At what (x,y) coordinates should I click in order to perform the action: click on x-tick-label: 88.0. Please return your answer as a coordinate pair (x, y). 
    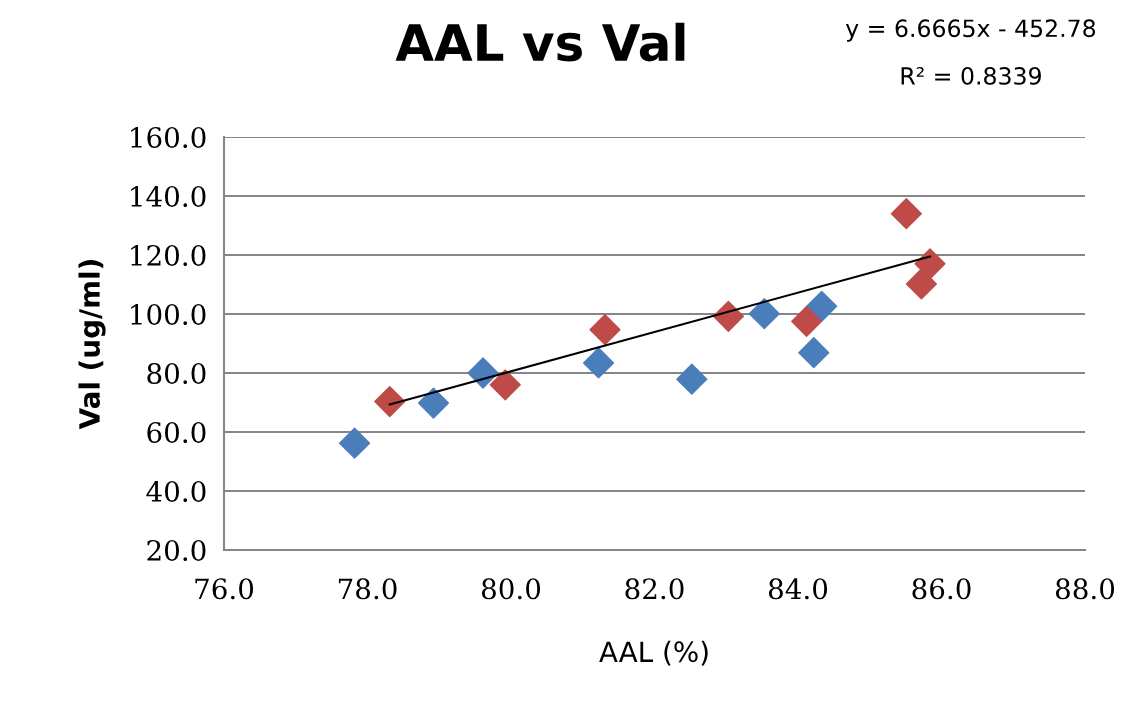
    Looking at the image, I should click on (1085, 589).